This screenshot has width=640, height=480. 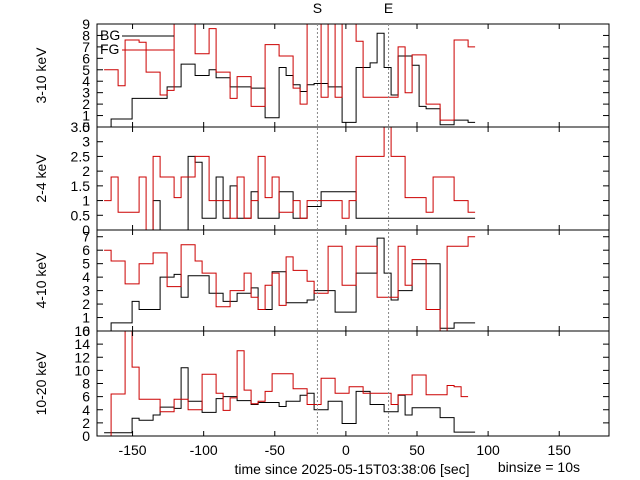 I want to click on x-tick-label: 100, so click(x=488, y=450).